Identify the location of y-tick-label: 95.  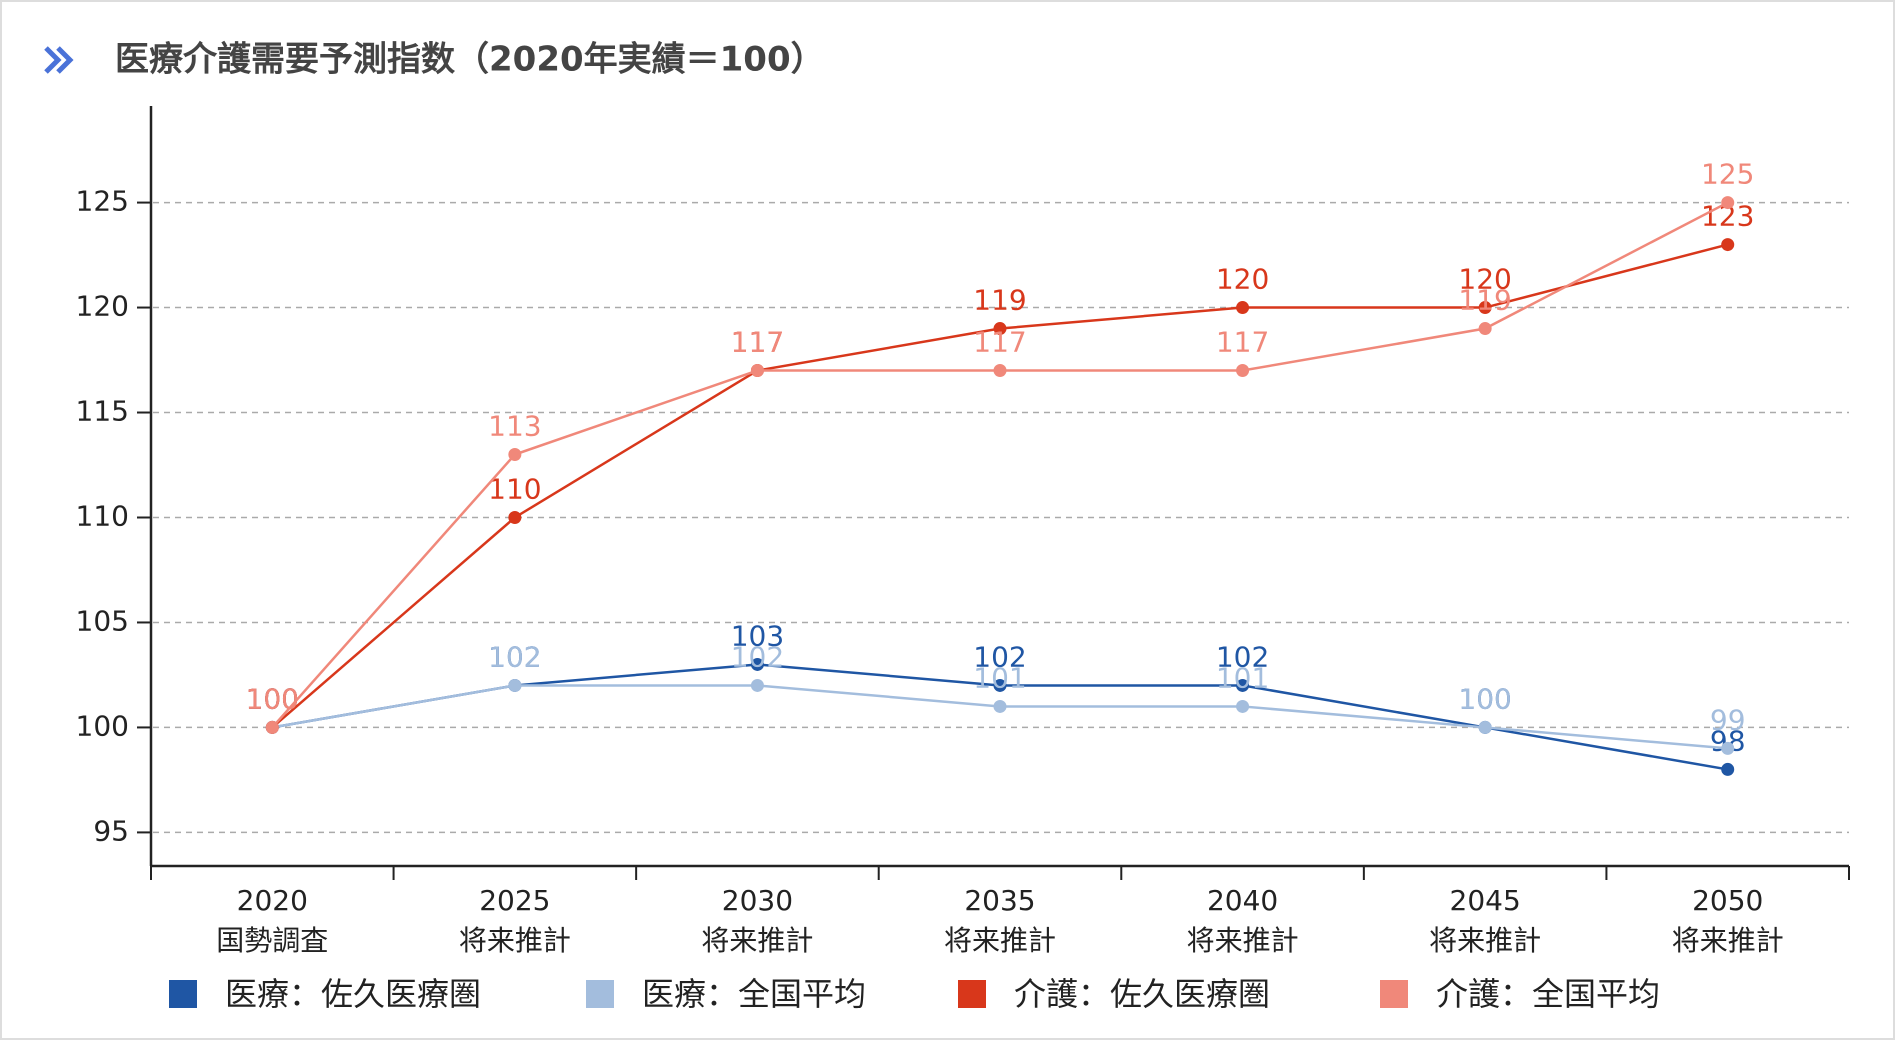
(111, 830).